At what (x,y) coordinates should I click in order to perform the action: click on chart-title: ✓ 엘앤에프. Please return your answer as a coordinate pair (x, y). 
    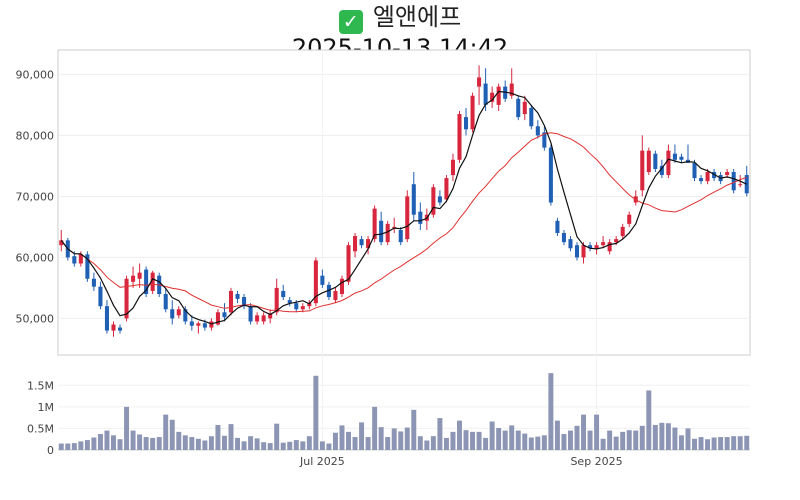
    Looking at the image, I should click on (400, 17).